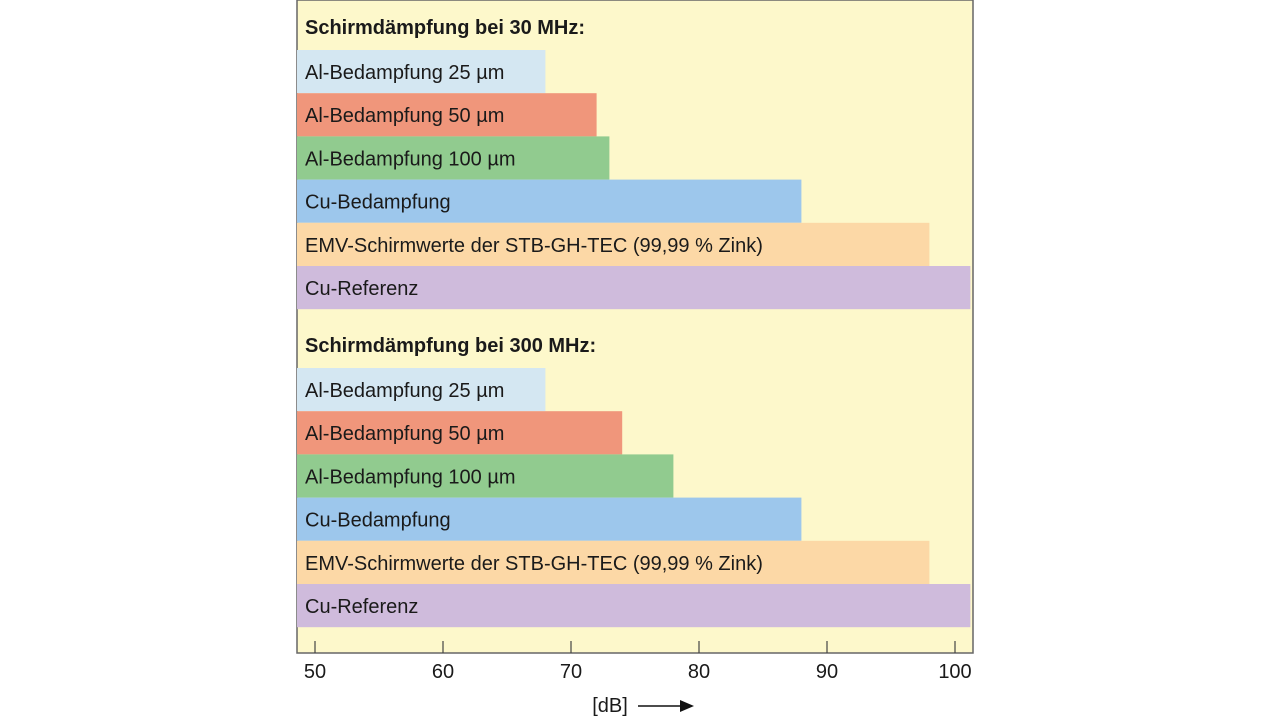 The image size is (1280, 721). What do you see at coordinates (445, 28) in the screenshot?
I see `group-title: Schirmdämpfung bei 30 MHz:` at bounding box center [445, 28].